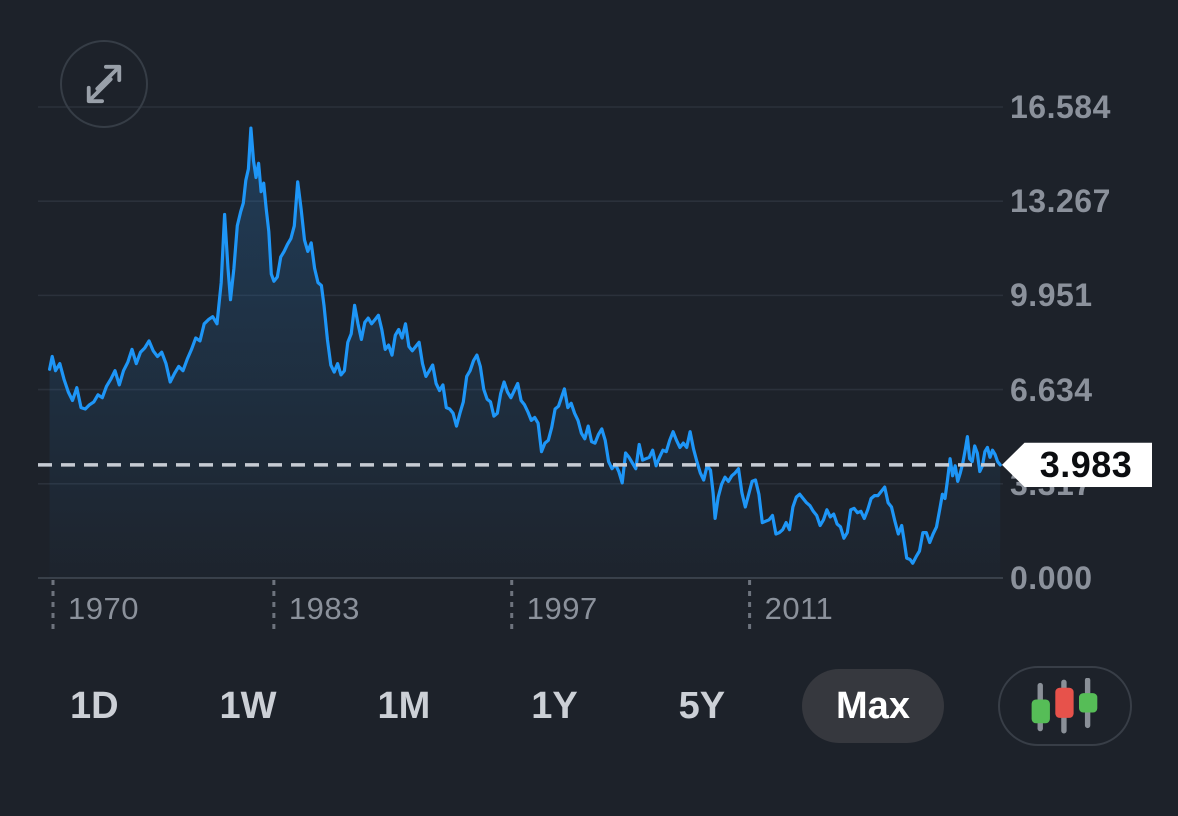 The width and height of the screenshot is (1178, 816). I want to click on current-price-tag: 3.983, so click(1077, 464).